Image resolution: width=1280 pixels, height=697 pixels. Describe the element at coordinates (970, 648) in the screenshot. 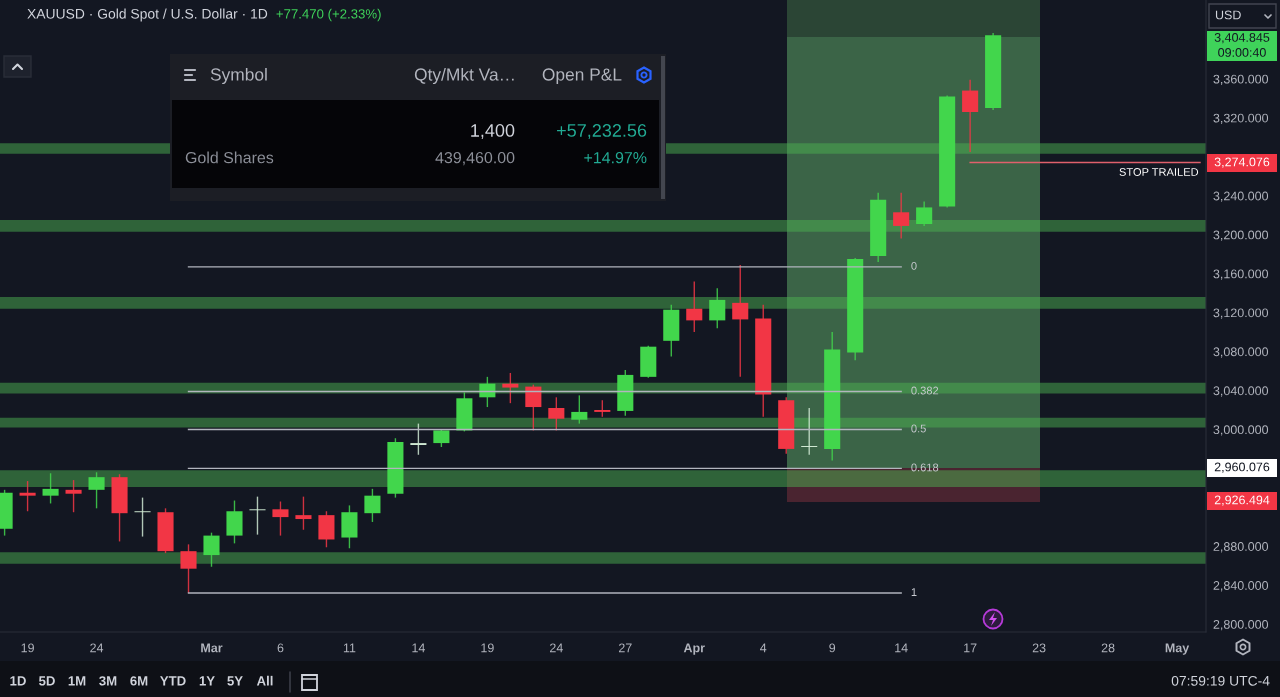

I see `x-tick-label: 17` at that location.